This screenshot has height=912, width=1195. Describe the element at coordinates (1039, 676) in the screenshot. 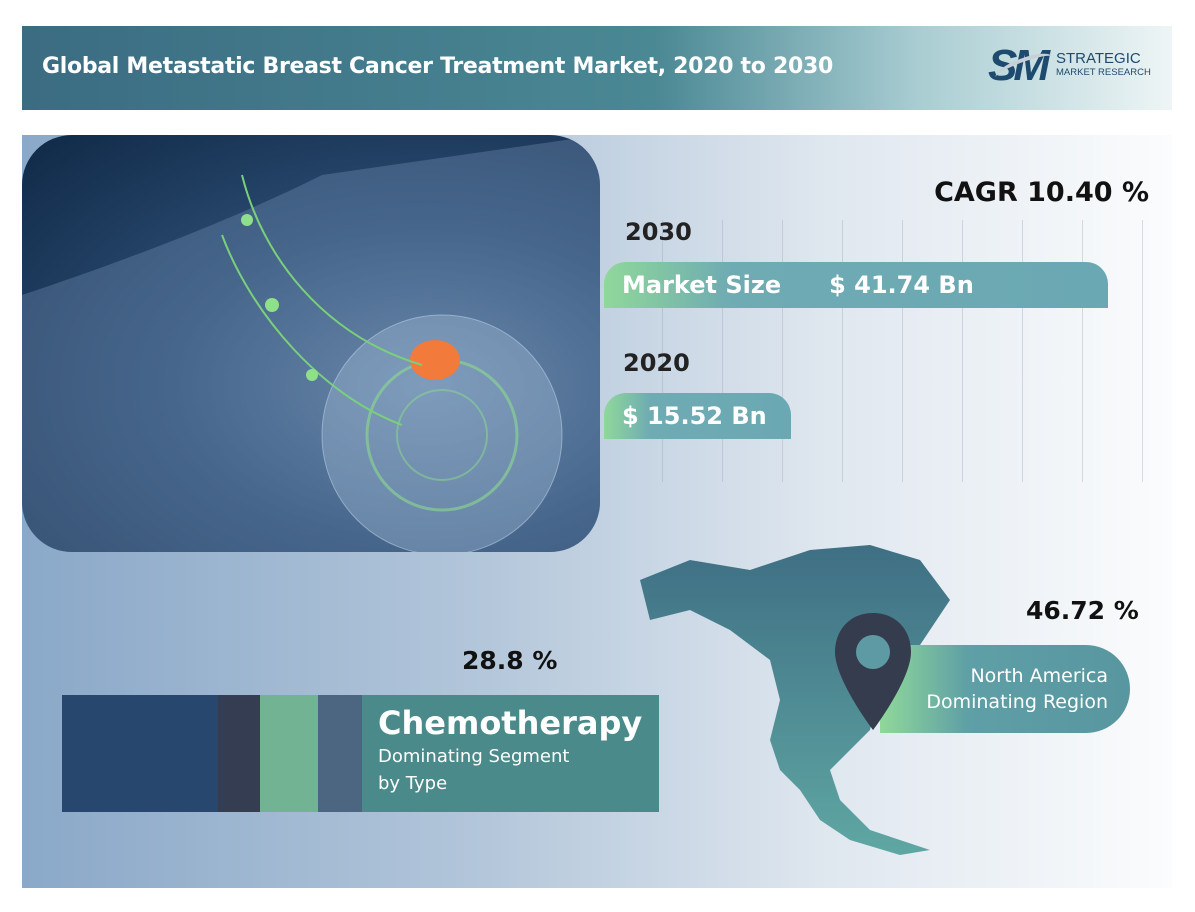

I see `region-name: North America` at that location.